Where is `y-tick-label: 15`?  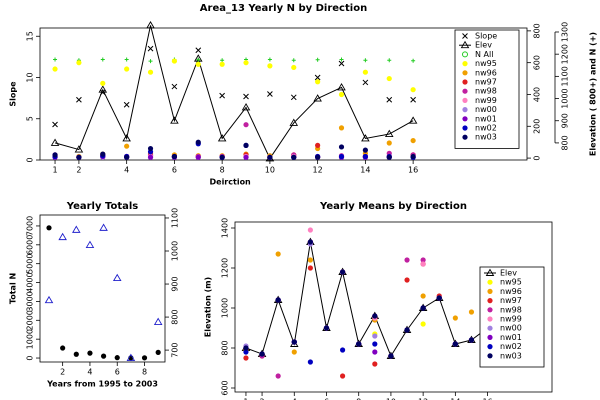
y-tick-label: 15 is located at coordinates (30, 36).